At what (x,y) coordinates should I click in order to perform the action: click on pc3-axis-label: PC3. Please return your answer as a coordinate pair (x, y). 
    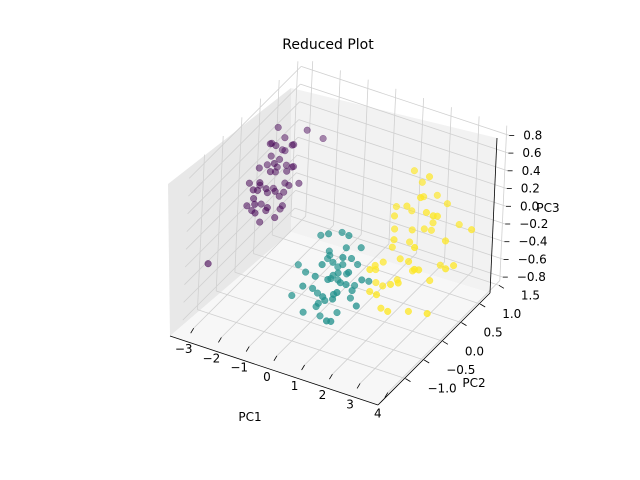
    Looking at the image, I should click on (547, 208).